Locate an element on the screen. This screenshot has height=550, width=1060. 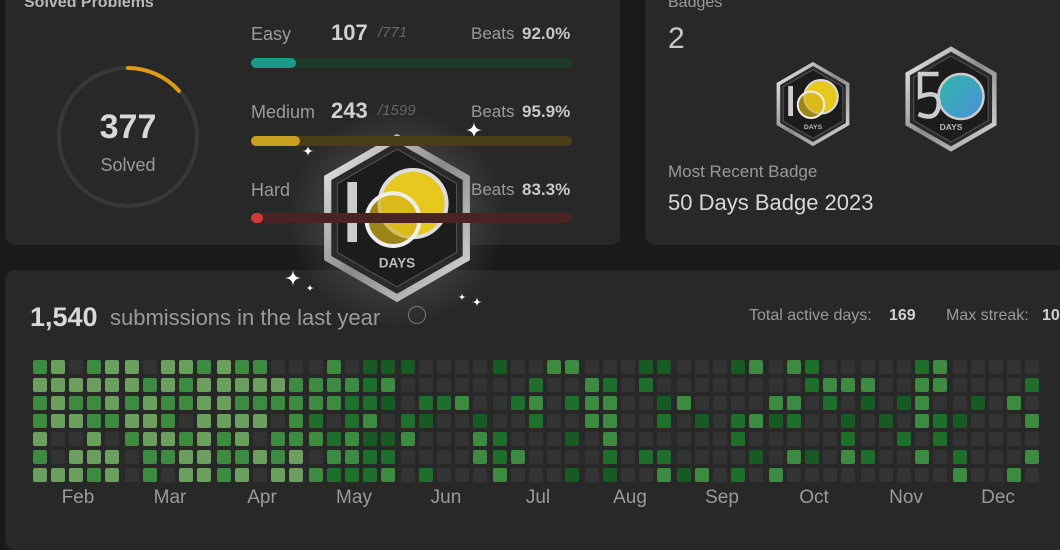
difficulty-label: Easy is located at coordinates (271, 34).